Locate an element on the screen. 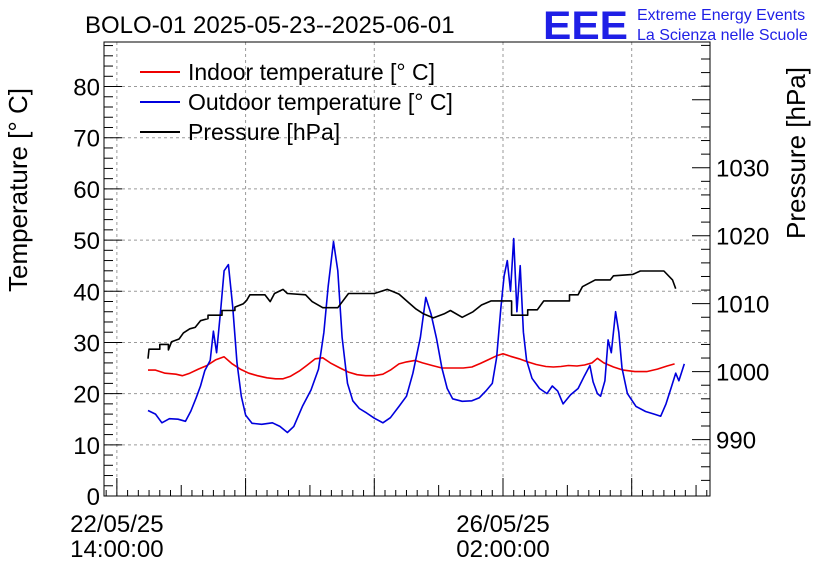  x-tick-label-date: 22/05/25 is located at coordinates (116, 524).